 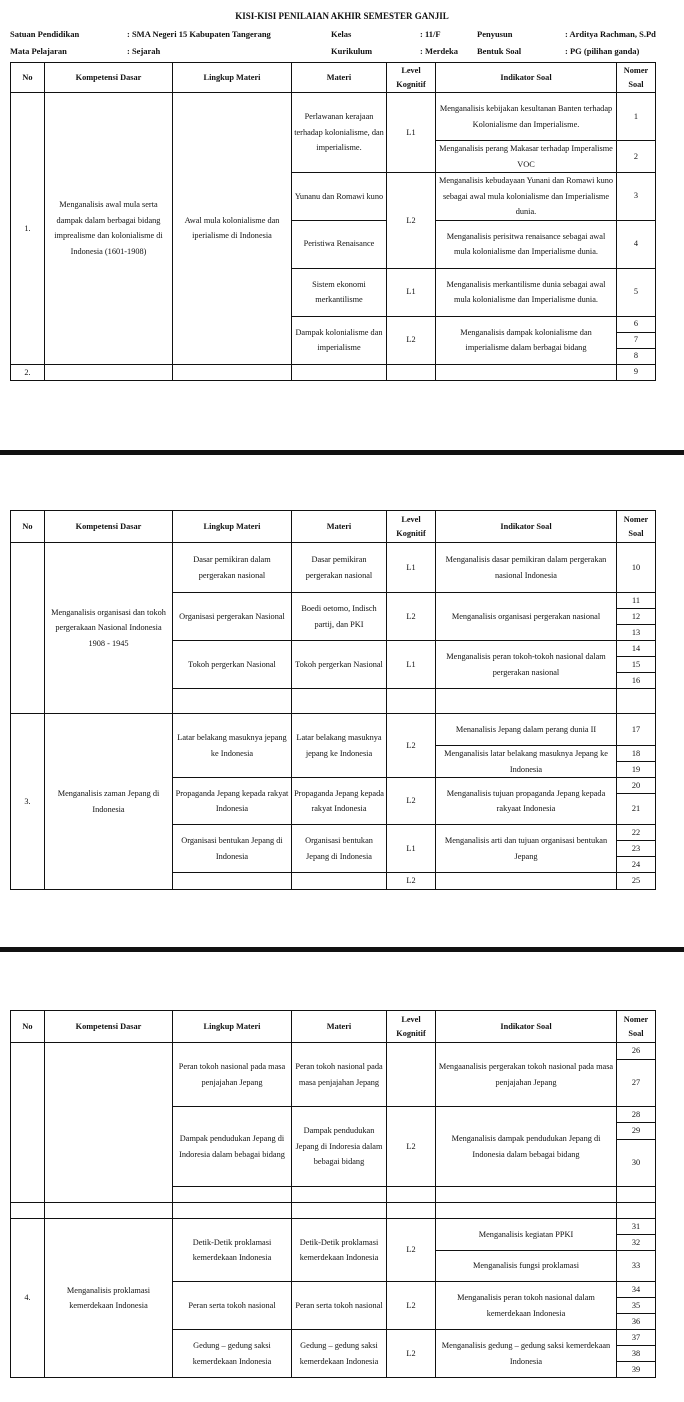 What do you see at coordinates (636, 616) in the screenshot?
I see `nomer-soal-cell: 12` at bounding box center [636, 616].